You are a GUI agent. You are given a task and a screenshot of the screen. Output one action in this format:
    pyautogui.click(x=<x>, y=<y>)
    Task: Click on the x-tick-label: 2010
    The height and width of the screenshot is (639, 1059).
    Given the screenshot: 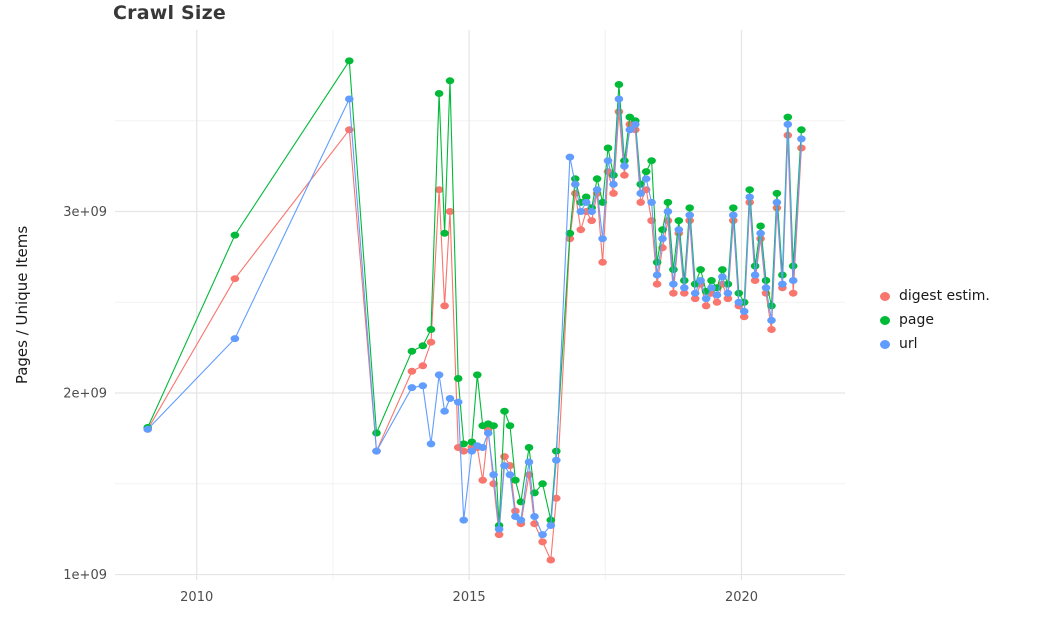 What is the action you would take?
    pyautogui.click(x=196, y=597)
    